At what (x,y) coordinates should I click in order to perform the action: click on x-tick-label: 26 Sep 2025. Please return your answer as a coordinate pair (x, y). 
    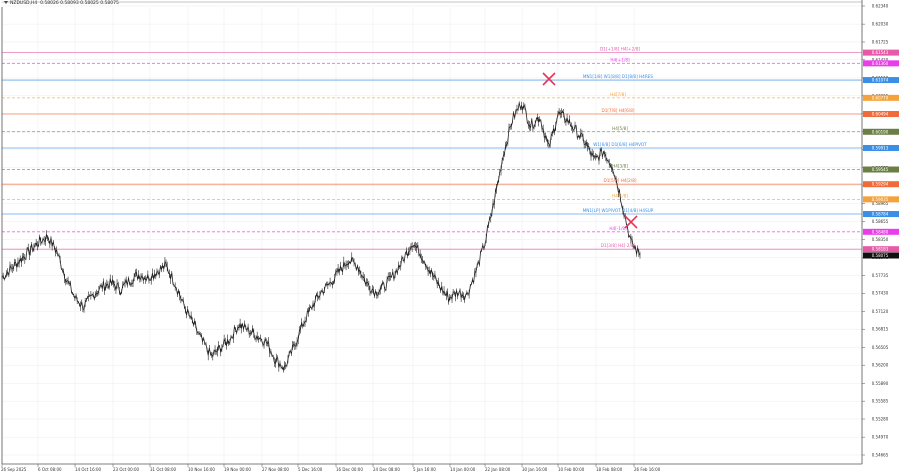
    Looking at the image, I should click on (14, 469).